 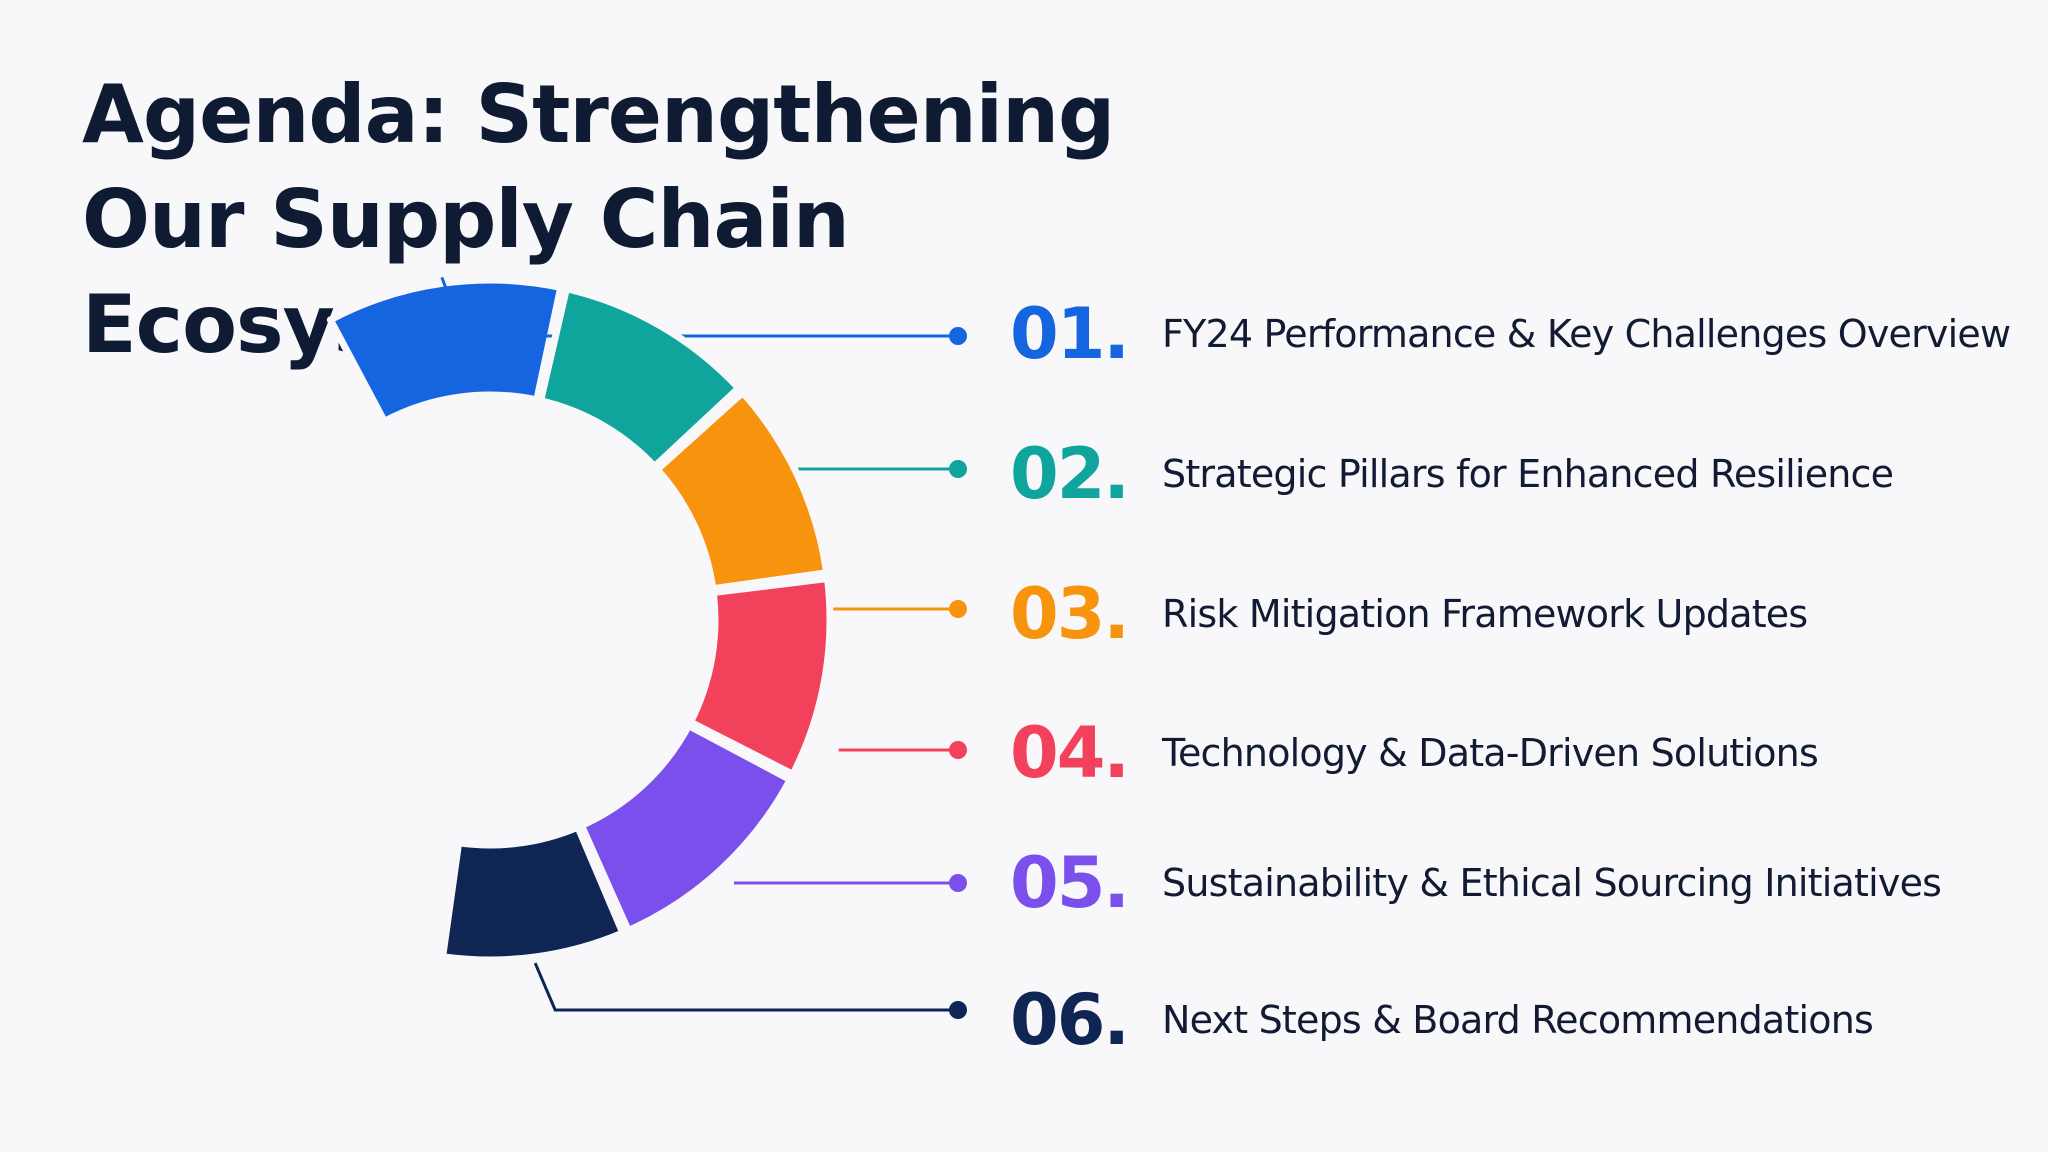 What do you see at coordinates (1485, 614) in the screenshot?
I see `agenda-label: Risk Mitigation Framework Updates` at bounding box center [1485, 614].